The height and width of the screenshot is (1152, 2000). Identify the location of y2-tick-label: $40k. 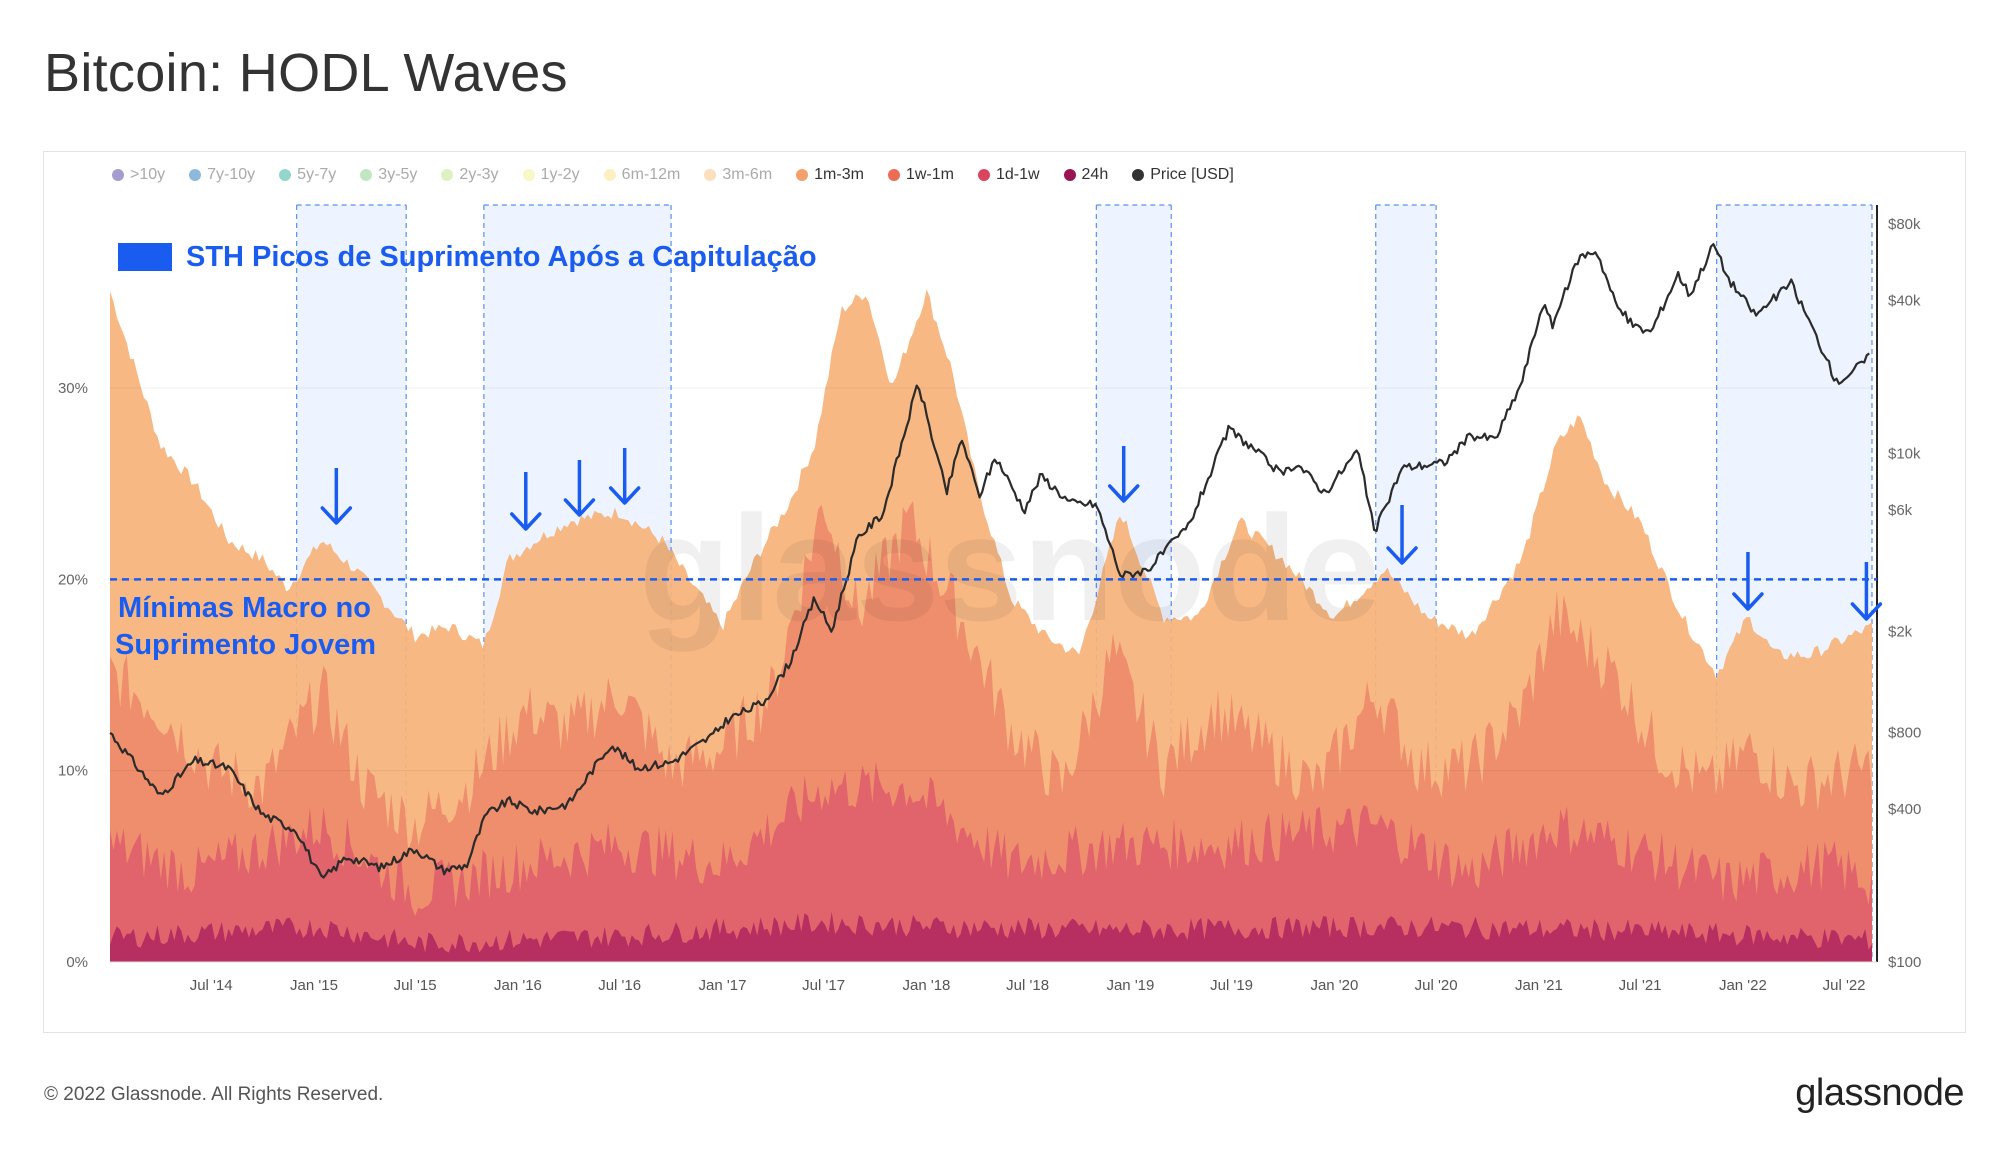
(1904, 301).